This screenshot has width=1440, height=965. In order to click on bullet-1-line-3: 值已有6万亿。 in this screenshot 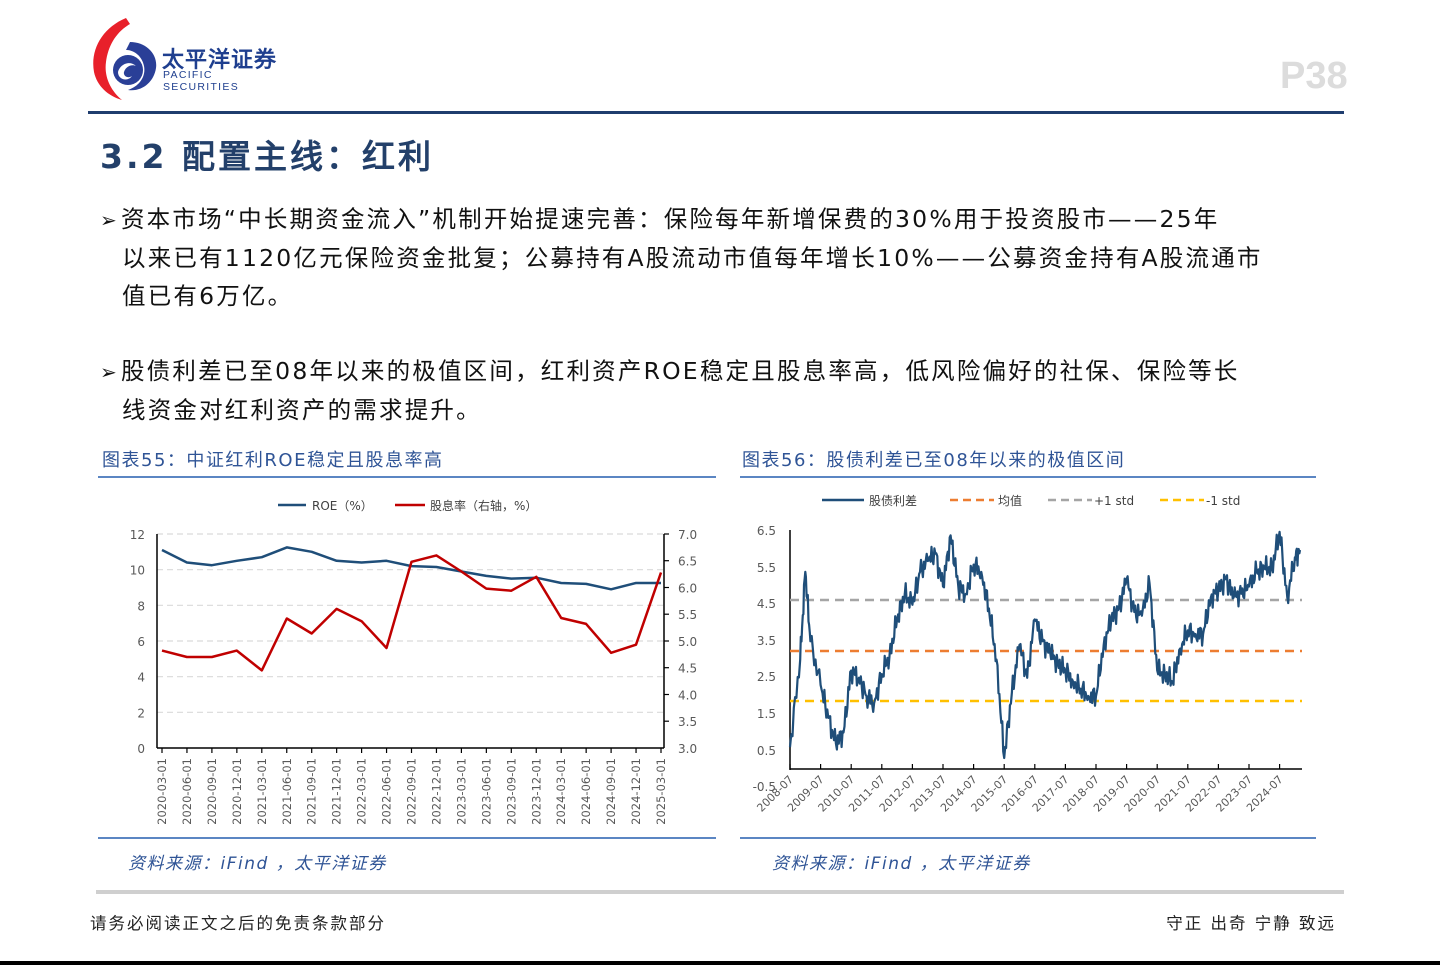, I will do `click(208, 296)`.